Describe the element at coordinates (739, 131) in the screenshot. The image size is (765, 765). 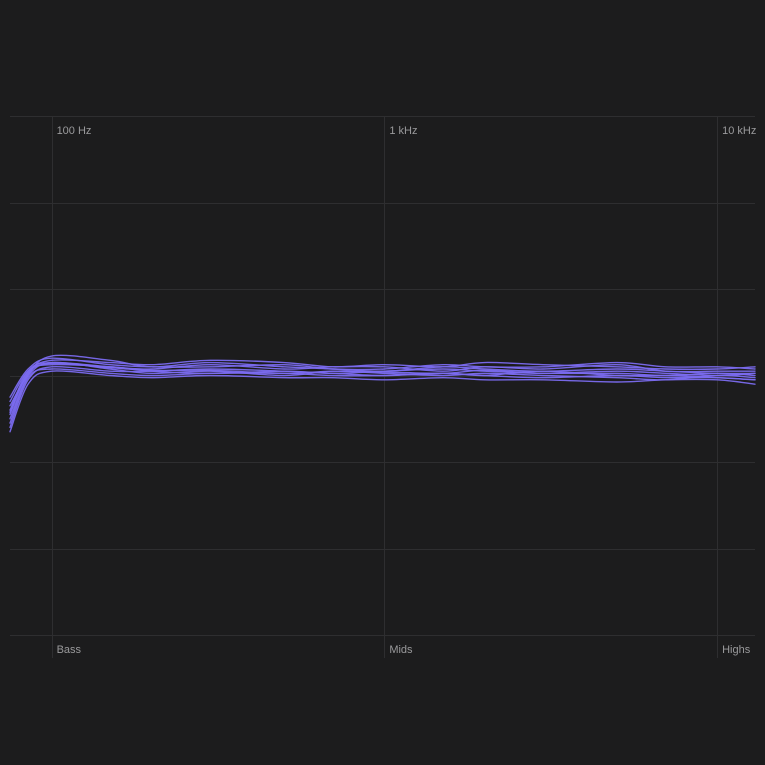
I see `frequency-tick-label-2: 10 kHz` at that location.